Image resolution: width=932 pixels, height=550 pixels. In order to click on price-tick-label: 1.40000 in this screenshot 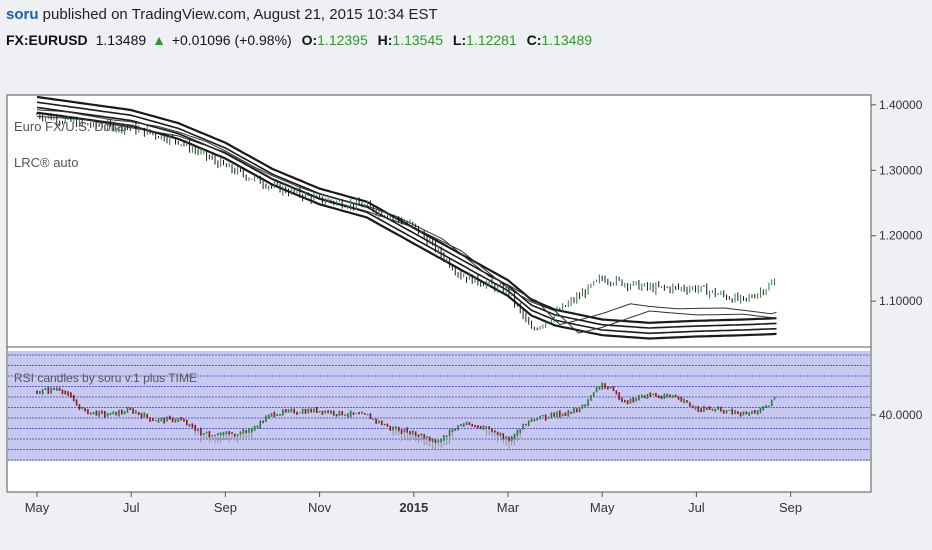, I will do `click(901, 105)`.